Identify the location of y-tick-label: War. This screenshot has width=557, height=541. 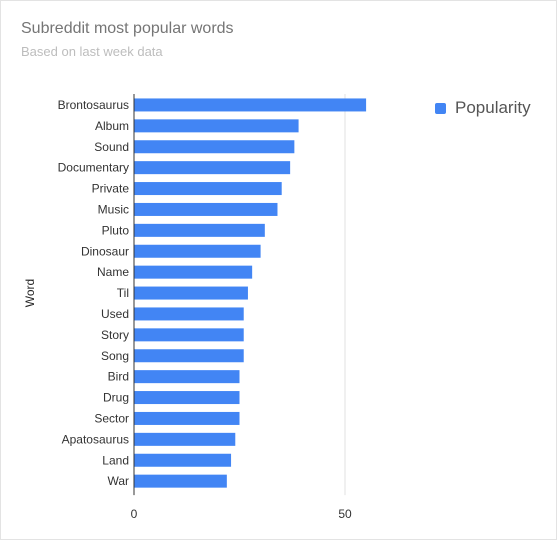
(118, 481).